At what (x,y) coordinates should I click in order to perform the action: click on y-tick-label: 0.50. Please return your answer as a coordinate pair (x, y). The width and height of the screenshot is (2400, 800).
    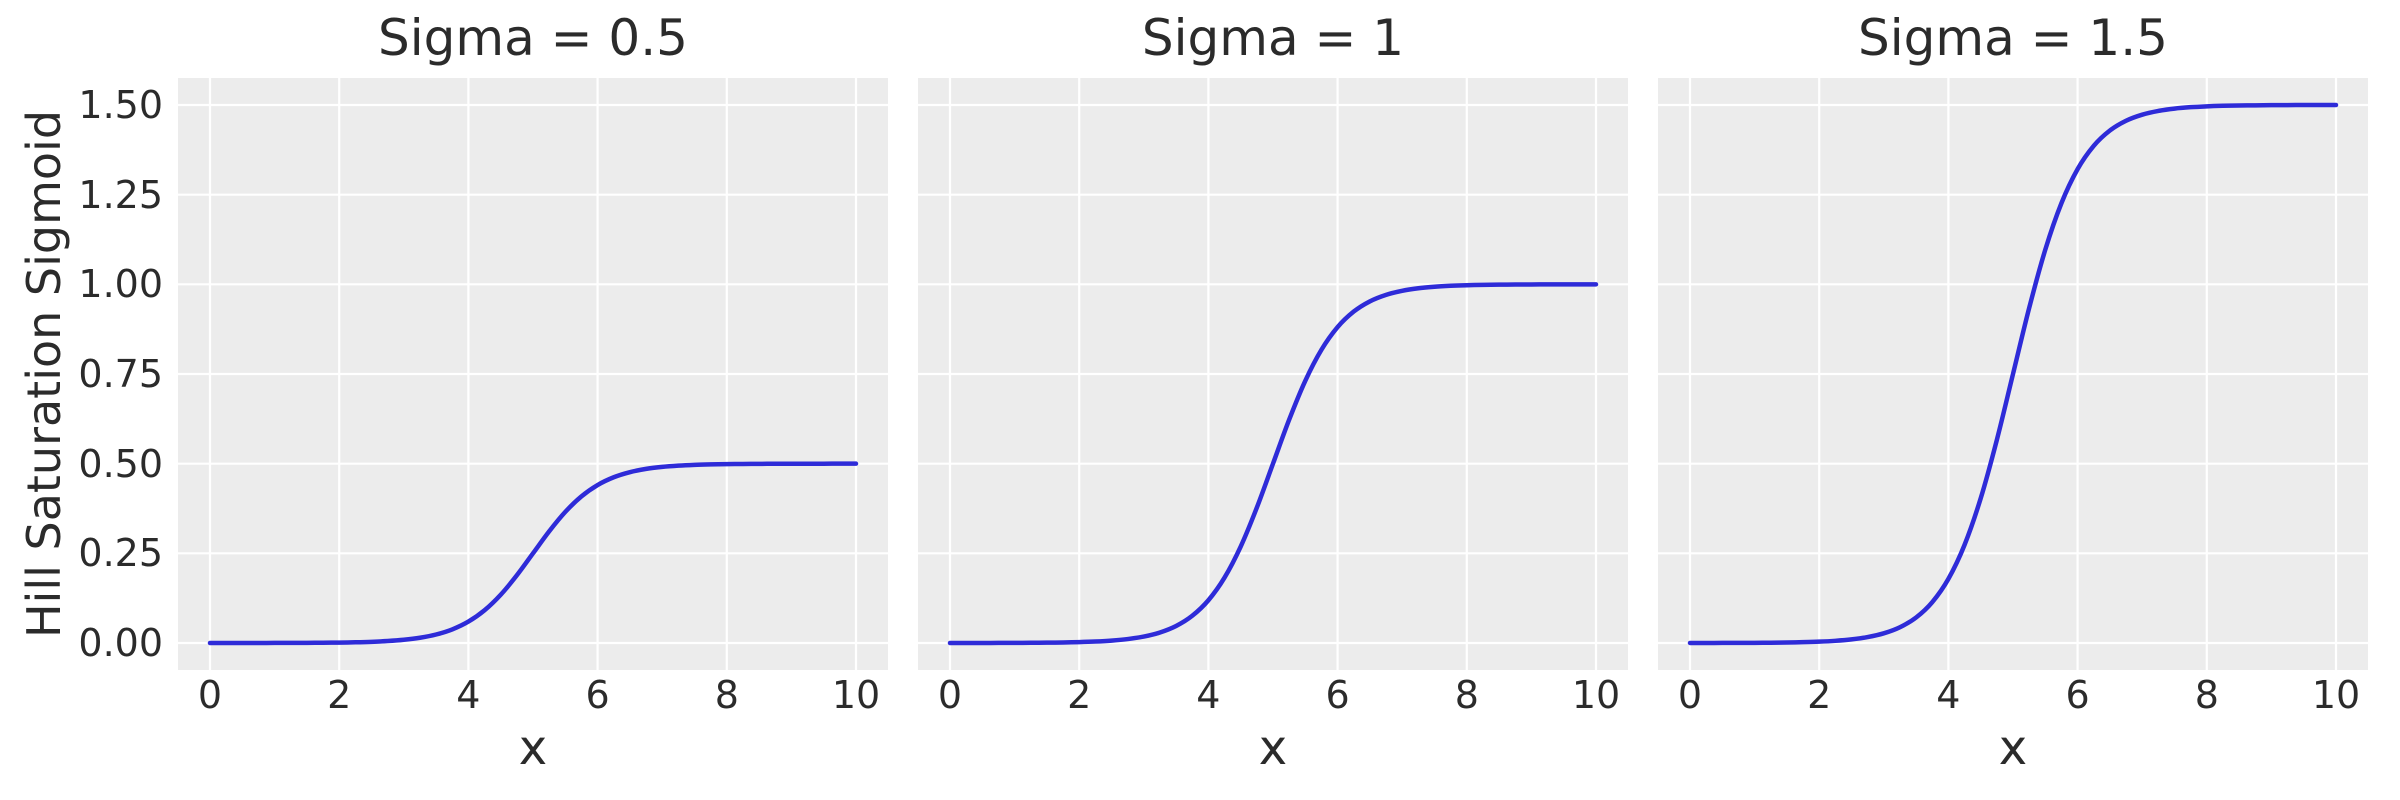
    Looking at the image, I should click on (120, 463).